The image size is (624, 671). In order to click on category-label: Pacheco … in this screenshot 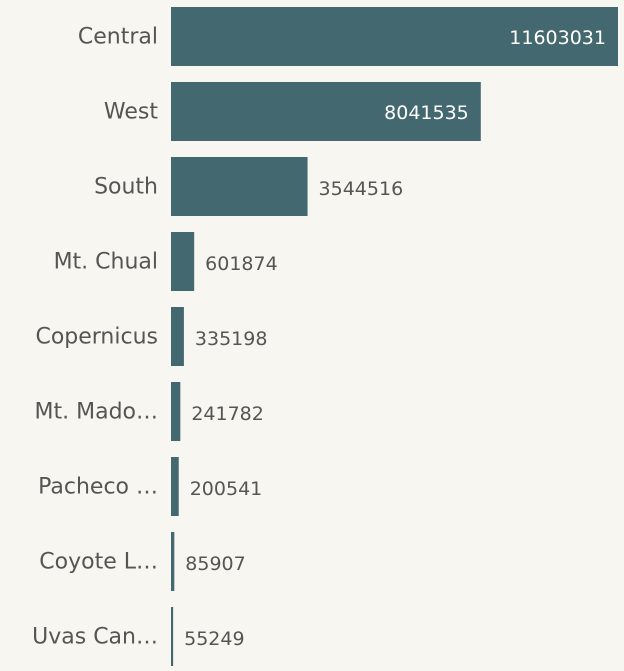, I will do `click(98, 487)`.